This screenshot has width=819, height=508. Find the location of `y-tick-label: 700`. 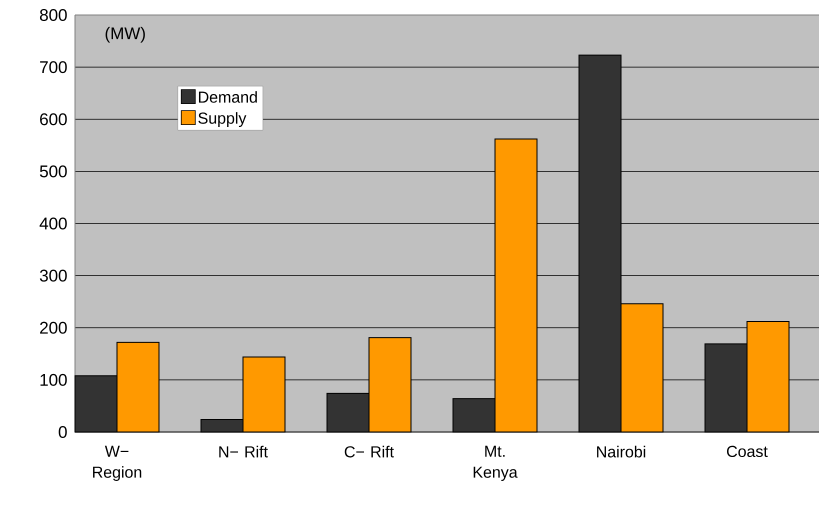

y-tick-label: 700 is located at coordinates (53, 67).